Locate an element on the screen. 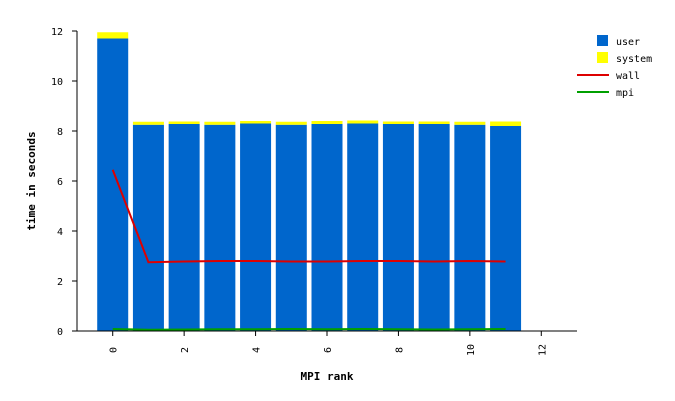 This screenshot has height=401, width=675. line-wall is located at coordinates (308, 216).